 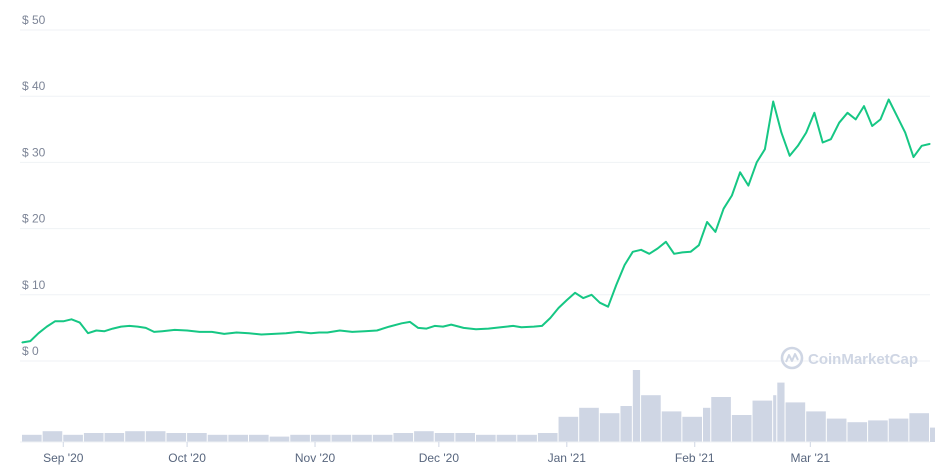 What do you see at coordinates (695, 458) in the screenshot?
I see `x-tick-label: Feb '21` at bounding box center [695, 458].